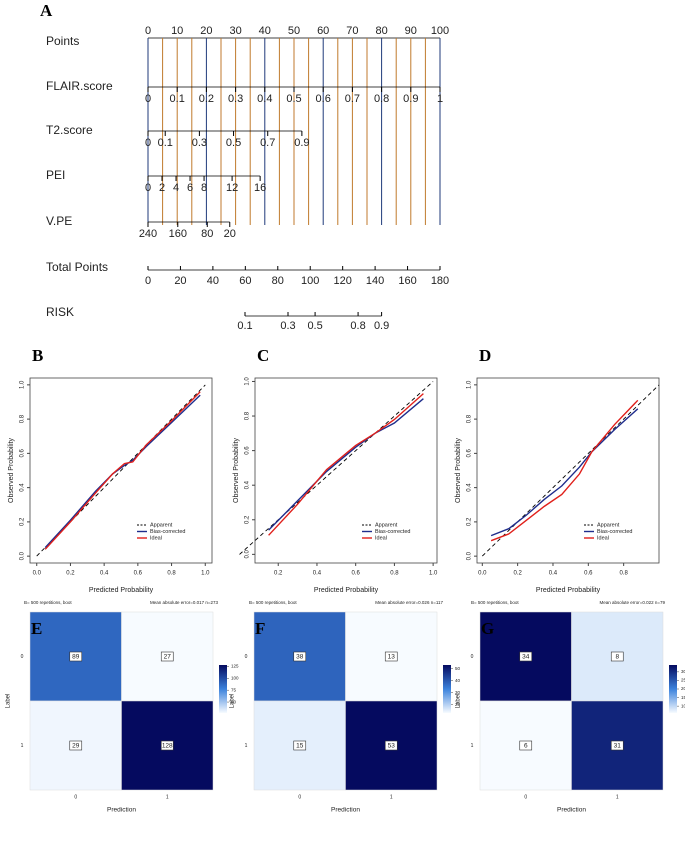 The height and width of the screenshot is (859, 685). I want to click on tick-label: 20, so click(180, 281).